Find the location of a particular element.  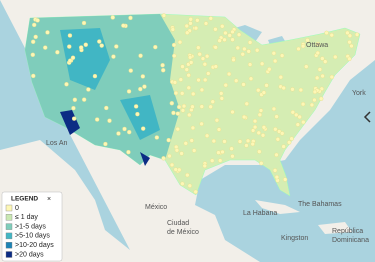

hispaniola is located at coordinates (335, 228).